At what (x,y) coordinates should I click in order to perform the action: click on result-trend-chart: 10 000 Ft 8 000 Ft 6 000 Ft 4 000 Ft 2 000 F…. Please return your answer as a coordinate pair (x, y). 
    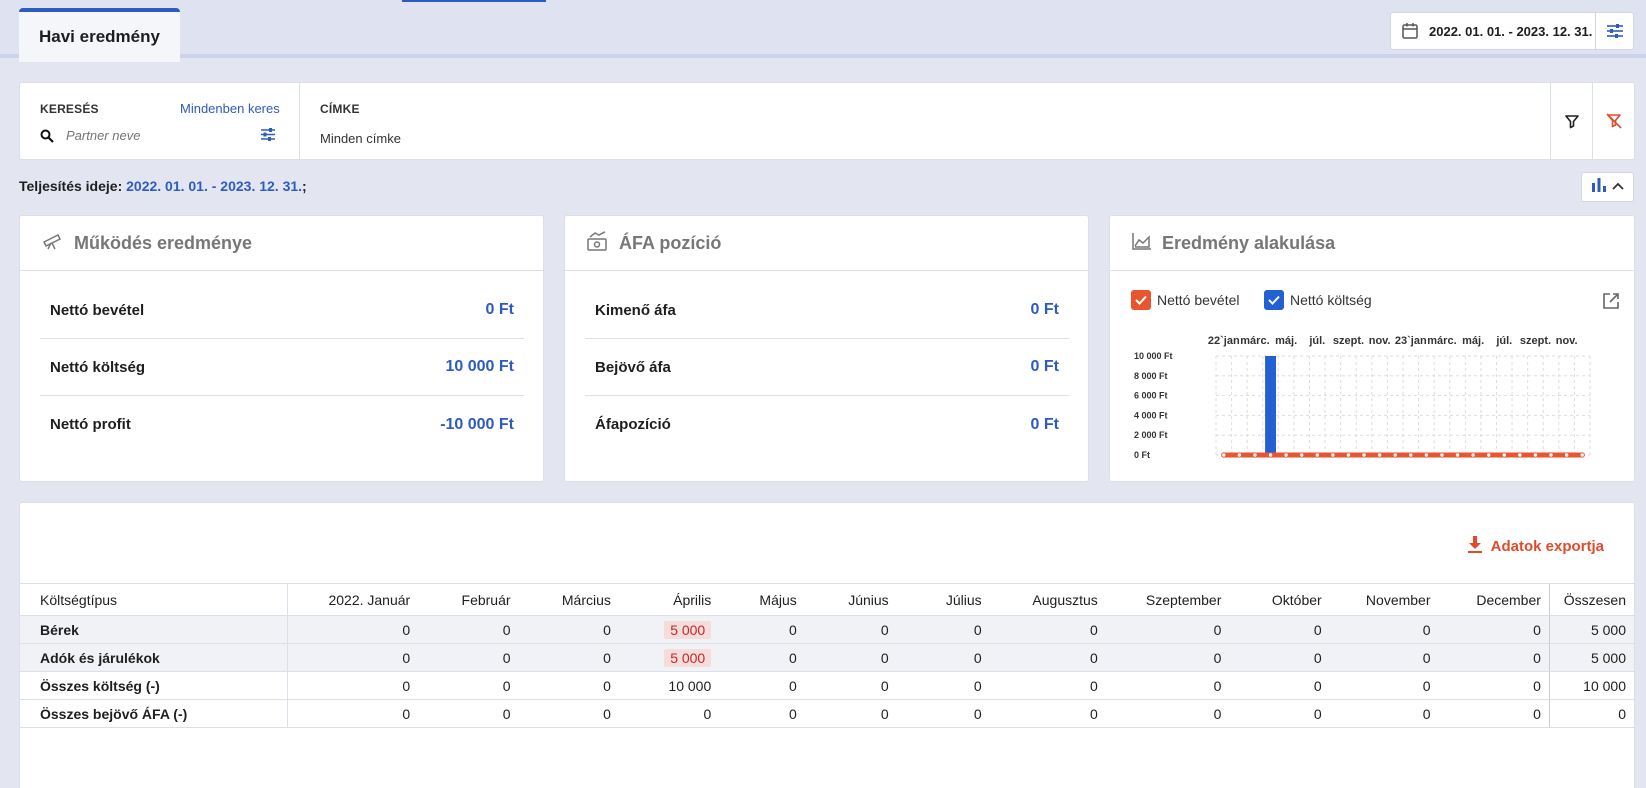
    Looking at the image, I should click on (1362, 397).